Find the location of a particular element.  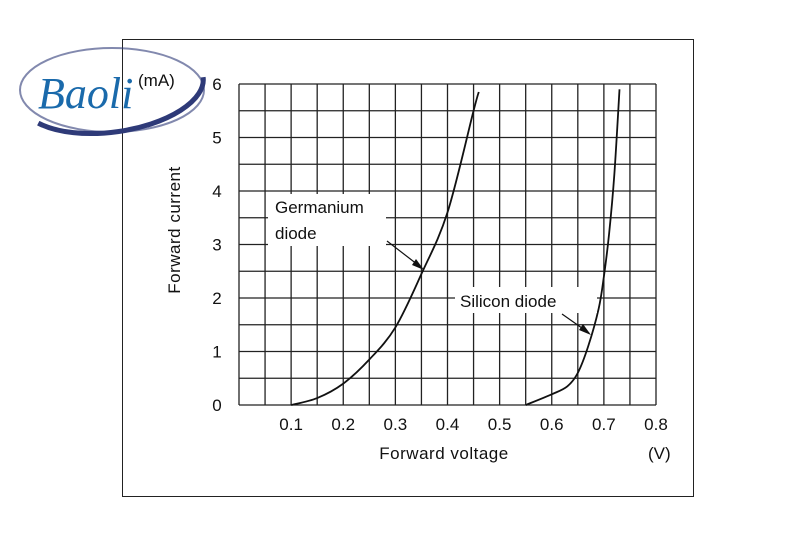

x-axis-label: Forward voltage is located at coordinates (443, 453).